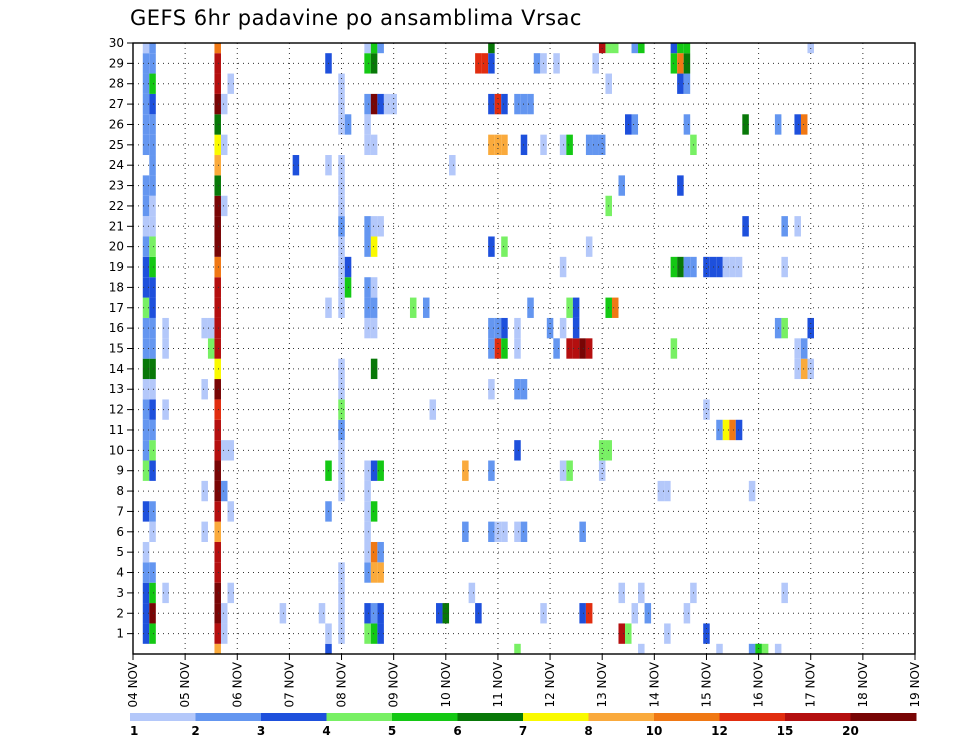 This screenshot has width=960, height=742. I want to click on y-tick-label: 6, so click(120, 532).